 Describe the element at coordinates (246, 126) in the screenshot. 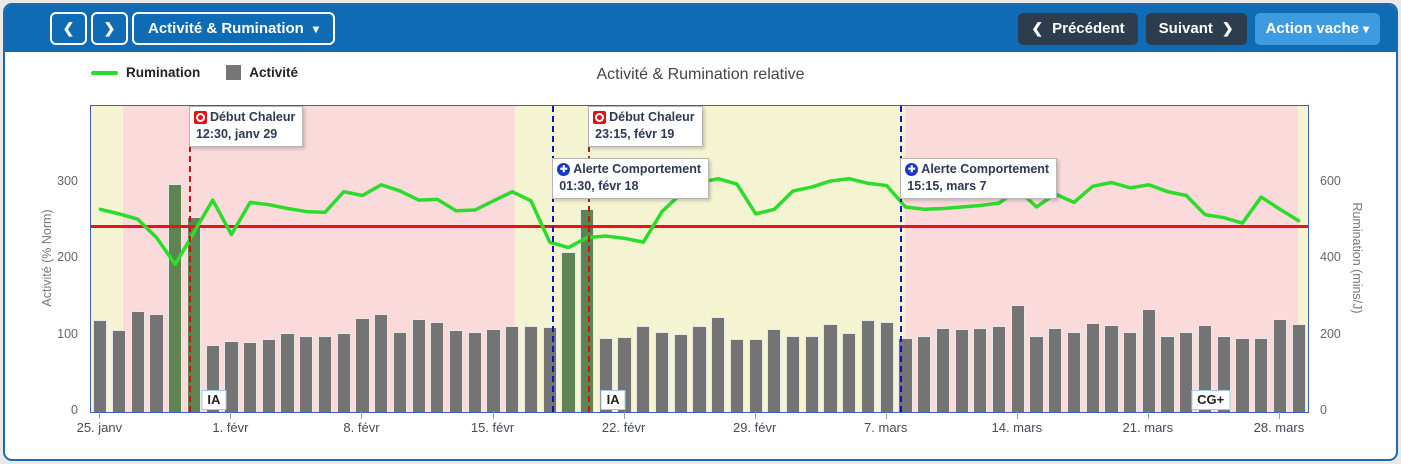

I see `event-tooltip: Début Chaleur 12:30, janv 29` at that location.